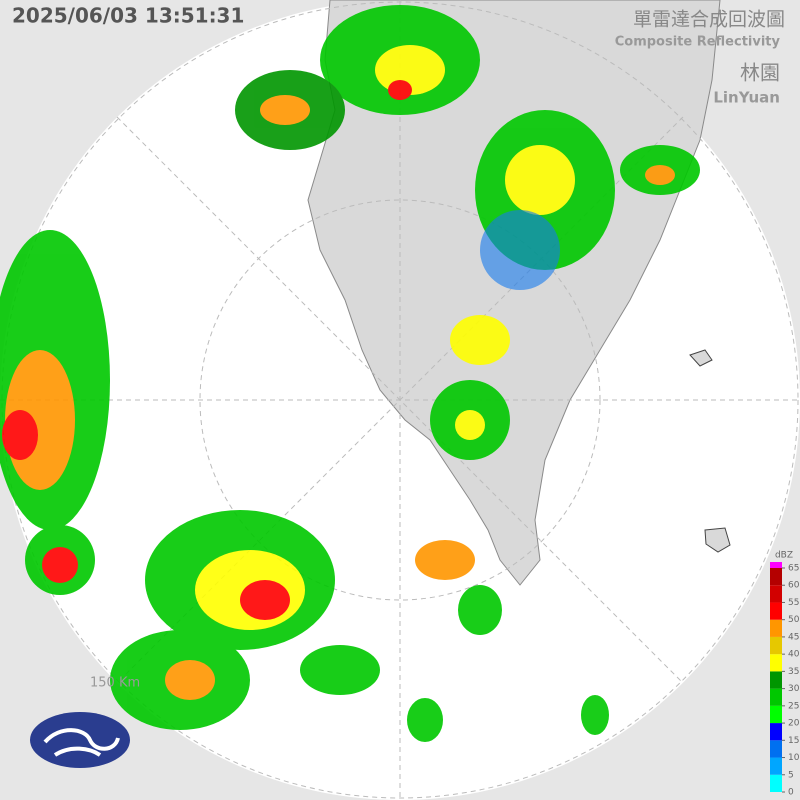 The image size is (800, 800). Describe the element at coordinates (128, 16) in the screenshot. I see `timestamp: 2025/06/03 13:51:31` at that location.